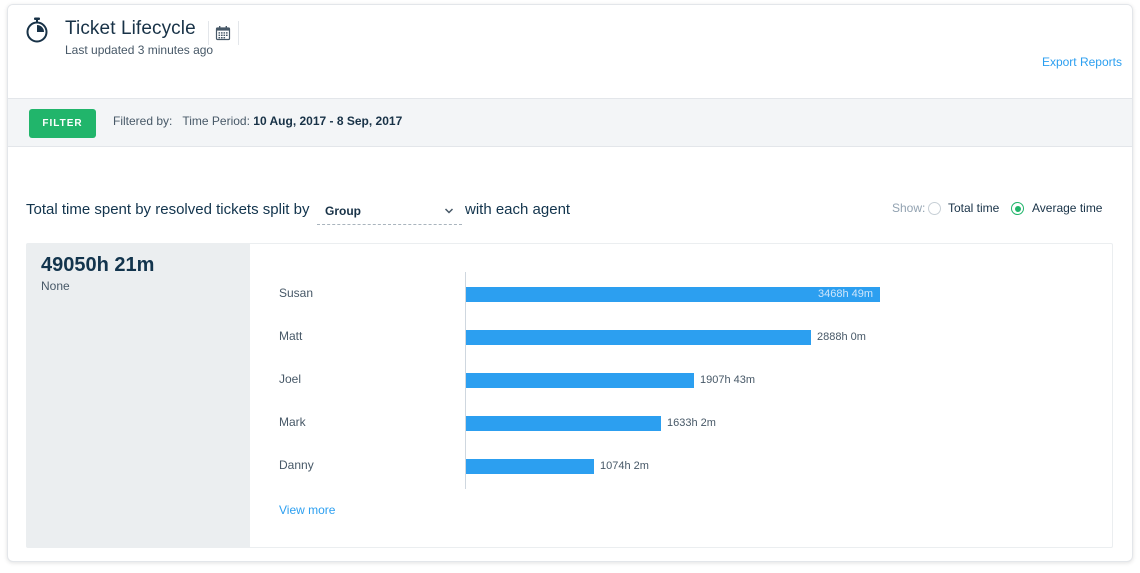 The image size is (1140, 573). Describe the element at coordinates (518, 209) in the screenshot. I see `split-suffix-text: with each agent` at that location.